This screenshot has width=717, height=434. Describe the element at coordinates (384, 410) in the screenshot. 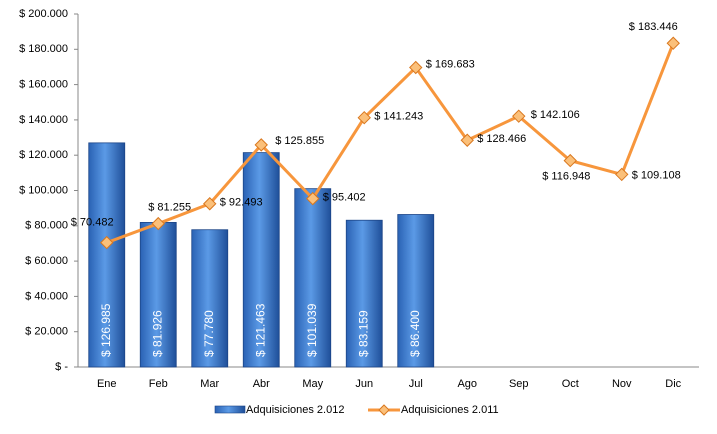

I see `legend-marker` at that location.